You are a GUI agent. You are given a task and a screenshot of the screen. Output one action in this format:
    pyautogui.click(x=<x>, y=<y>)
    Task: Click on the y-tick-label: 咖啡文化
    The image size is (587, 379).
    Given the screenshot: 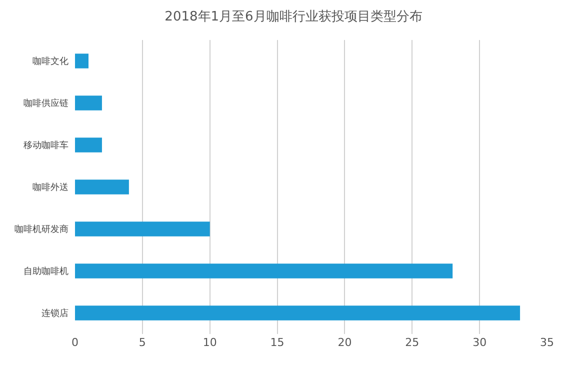 What is the action you would take?
    pyautogui.click(x=53, y=62)
    